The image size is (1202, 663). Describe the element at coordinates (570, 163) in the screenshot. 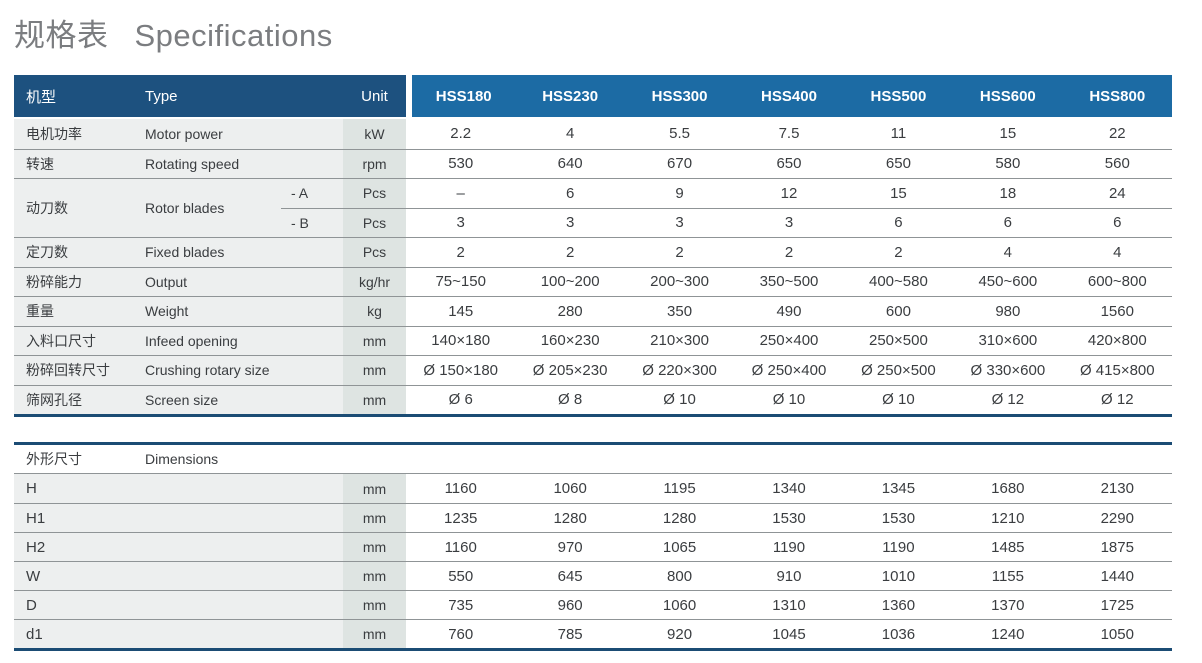

I see `spec-value-cell: 640` at that location.